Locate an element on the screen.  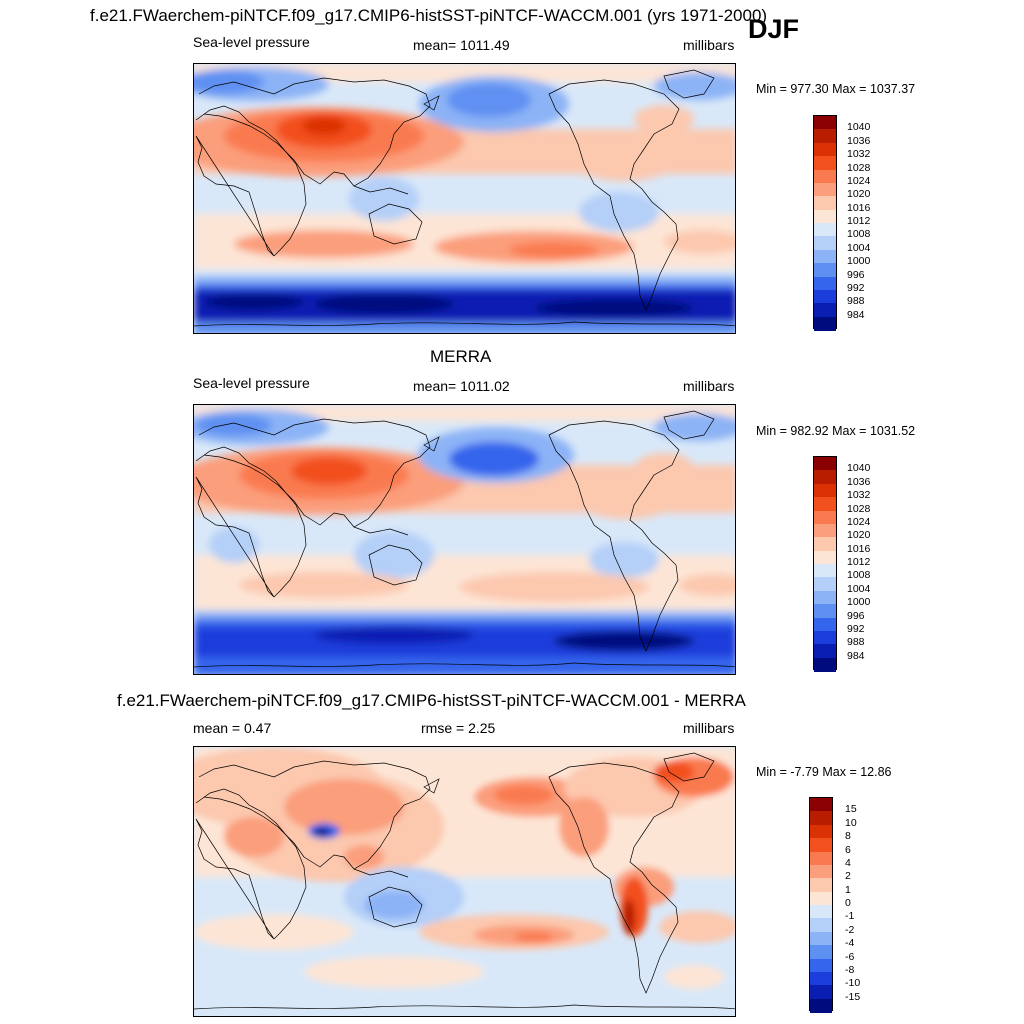
colorbar-tick-label: 2 is located at coordinates (848, 876).